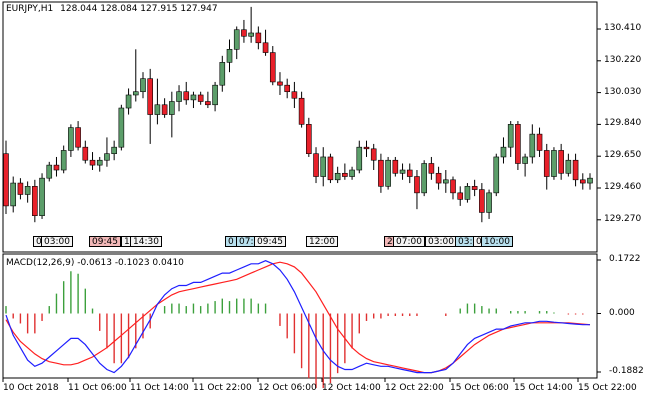 The image size is (650, 400). I want to click on time-label: 11 Oct 22:00, so click(222, 388).